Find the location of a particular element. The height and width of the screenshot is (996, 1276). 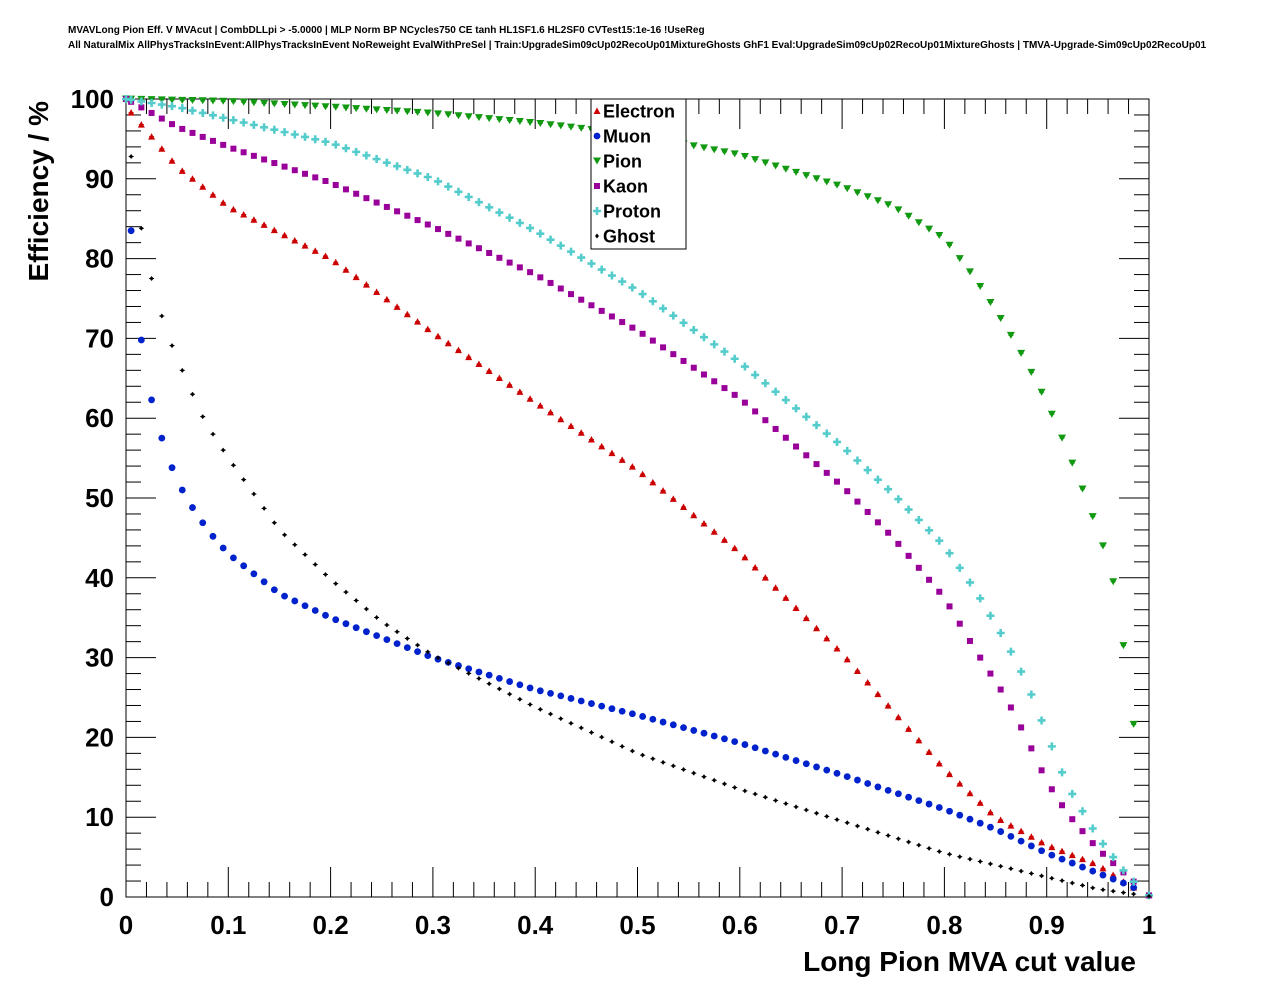

y-tick-label: 0 is located at coordinates (107, 897).